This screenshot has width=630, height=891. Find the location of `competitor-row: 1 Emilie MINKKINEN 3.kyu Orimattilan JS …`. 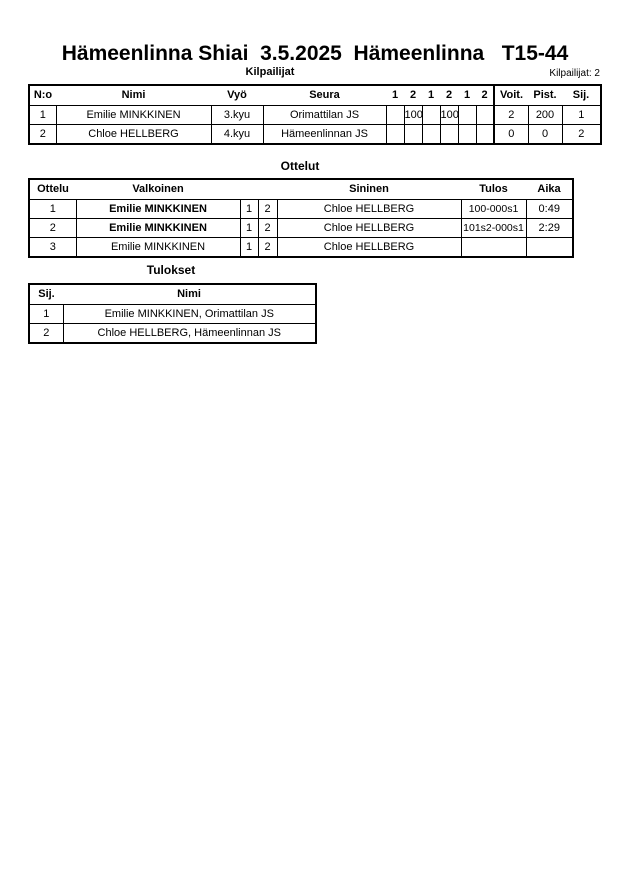

competitor-row: 1 Emilie MINKKINEN 3.kyu Orimattilan JS … is located at coordinates (315, 115).